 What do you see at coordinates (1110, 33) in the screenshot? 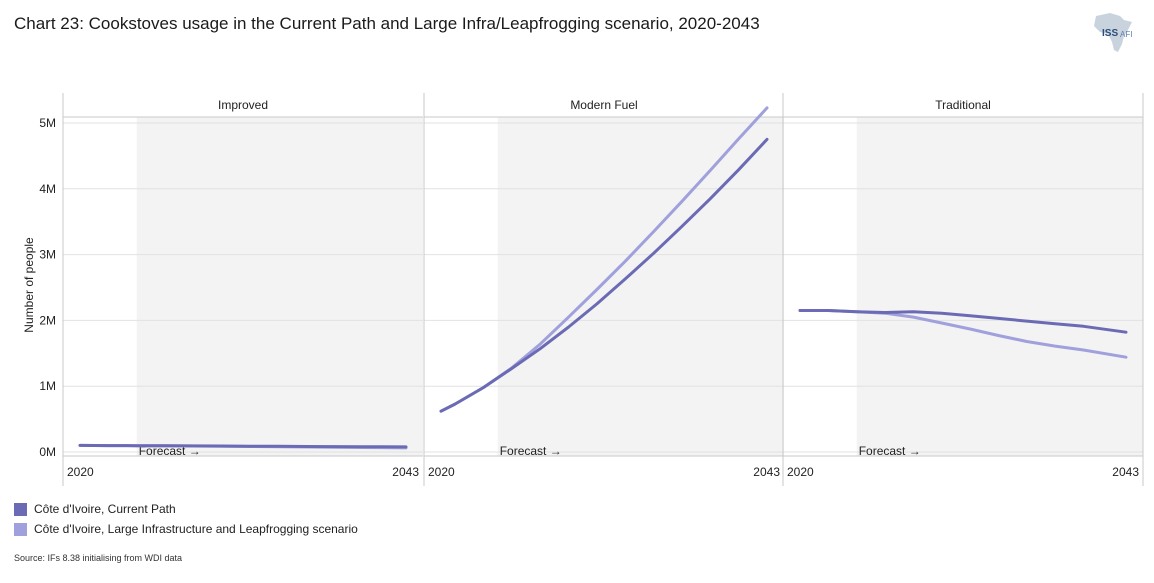
I see `logo-text: ISS` at bounding box center [1110, 33].